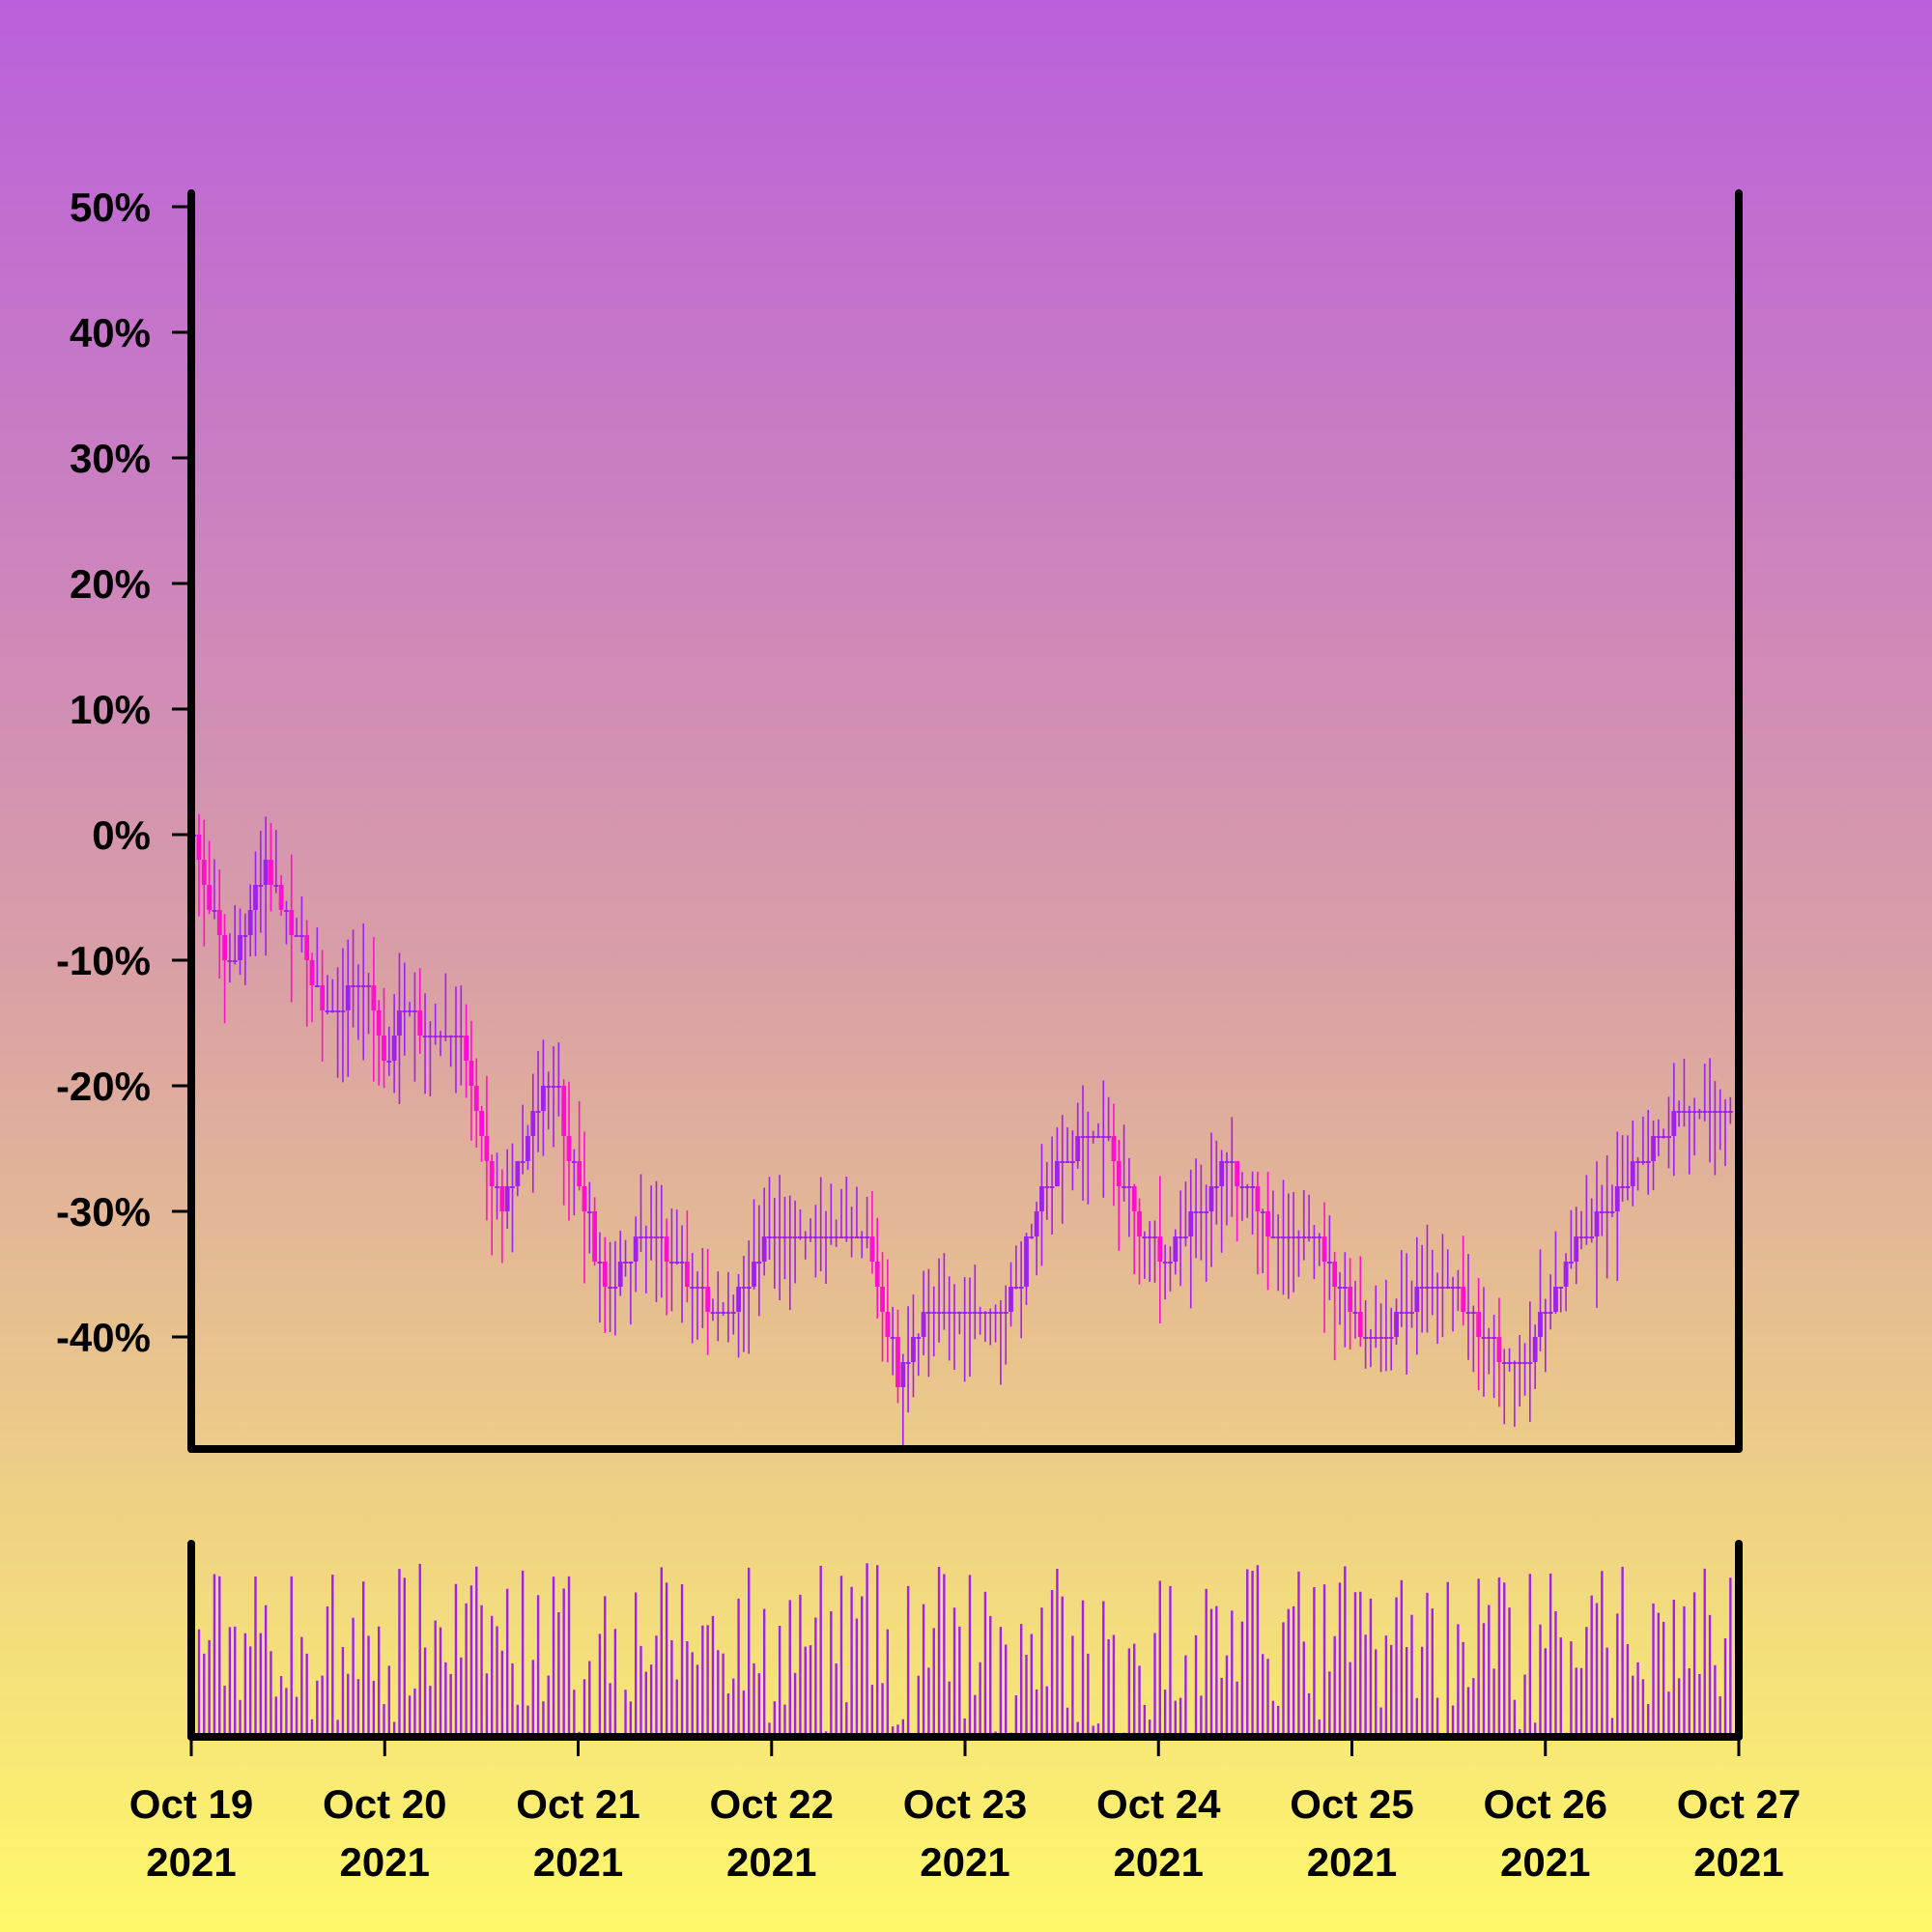 This screenshot has width=1932, height=1932. Describe the element at coordinates (121, 835) in the screenshot. I see `y-tick-label: 0%` at that location.